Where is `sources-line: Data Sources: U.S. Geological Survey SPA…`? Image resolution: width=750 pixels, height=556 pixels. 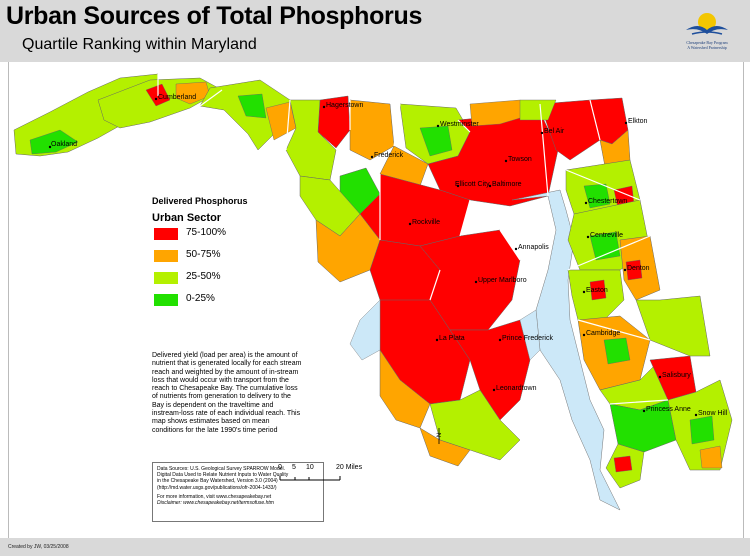 sources-line: Data Sources: U.S. Geological Survey SPA… is located at coordinates (221, 469).